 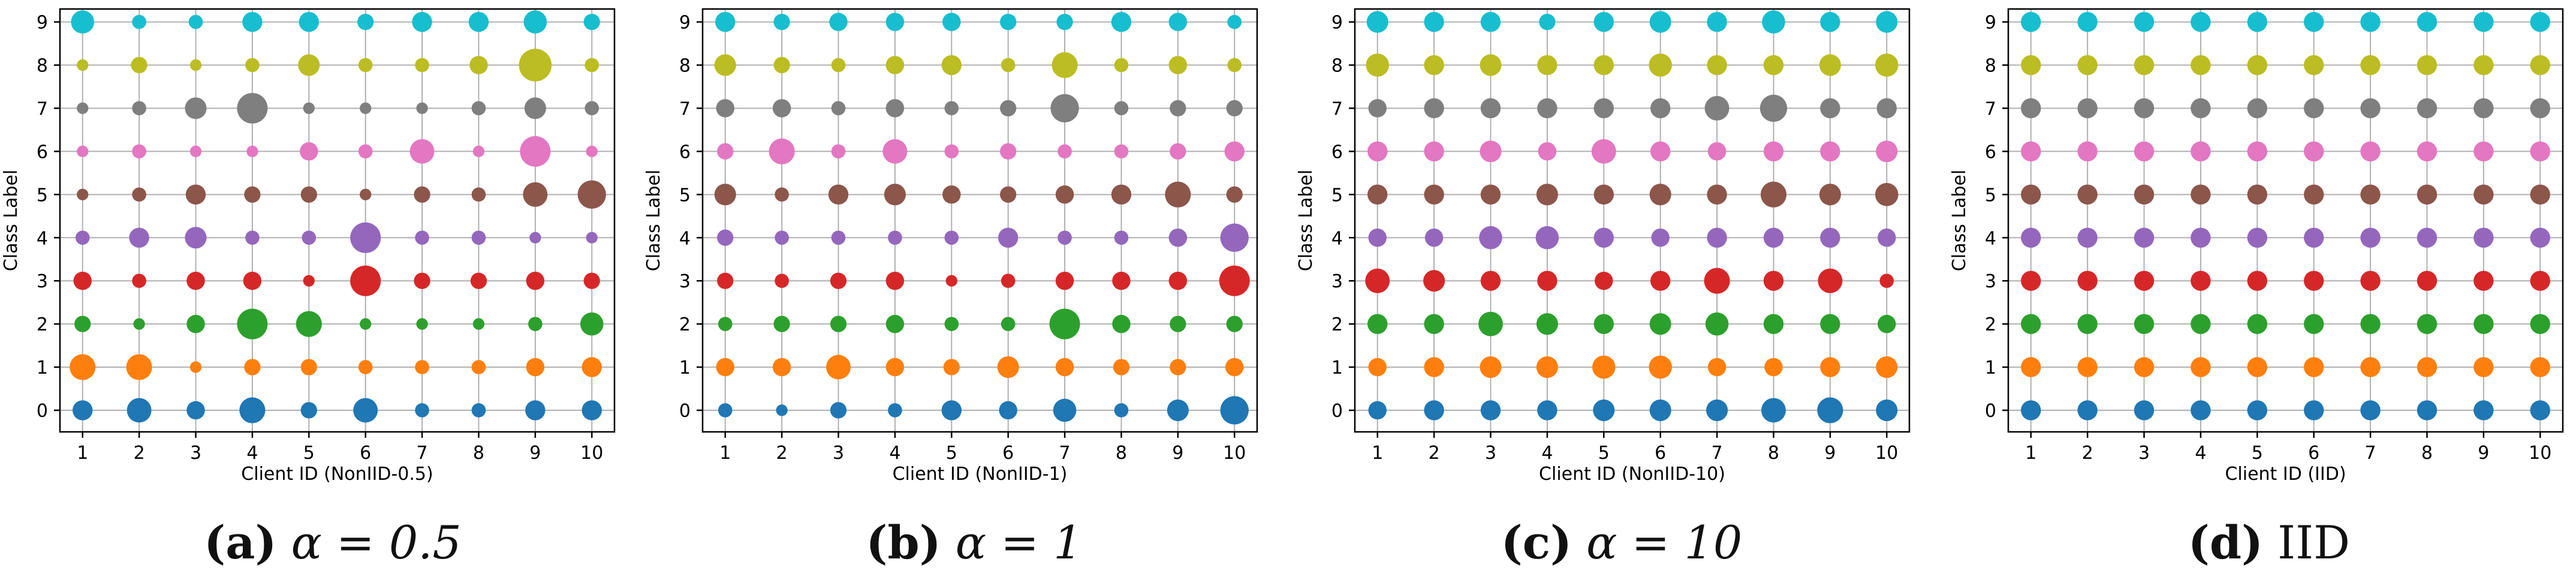 What do you see at coordinates (1065, 194) in the screenshot?
I see `bubble-class5-client7` at bounding box center [1065, 194].